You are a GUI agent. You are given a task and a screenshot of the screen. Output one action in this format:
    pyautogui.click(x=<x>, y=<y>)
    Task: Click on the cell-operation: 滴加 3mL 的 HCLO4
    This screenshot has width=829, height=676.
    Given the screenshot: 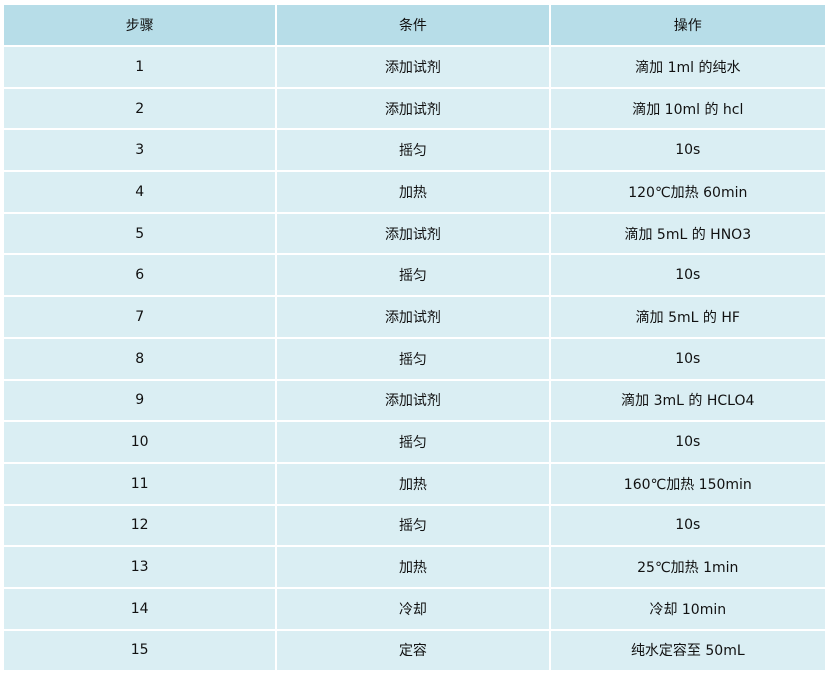 What is the action you would take?
    pyautogui.click(x=688, y=400)
    